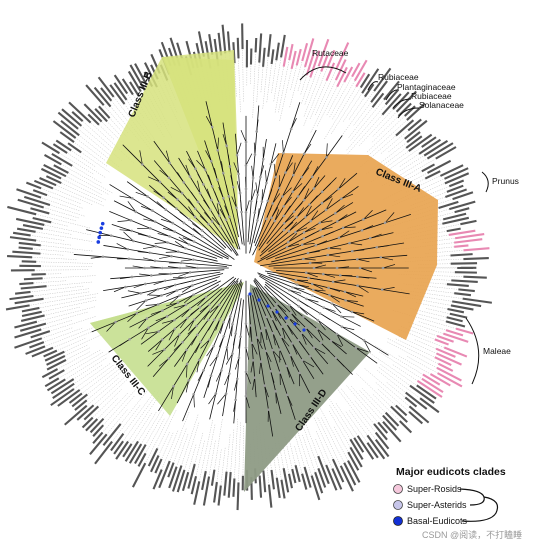 This screenshot has height=547, width=534. What do you see at coordinates (330, 53) in the screenshot?
I see `rutaceae-label: Rutaceae` at bounding box center [330, 53].